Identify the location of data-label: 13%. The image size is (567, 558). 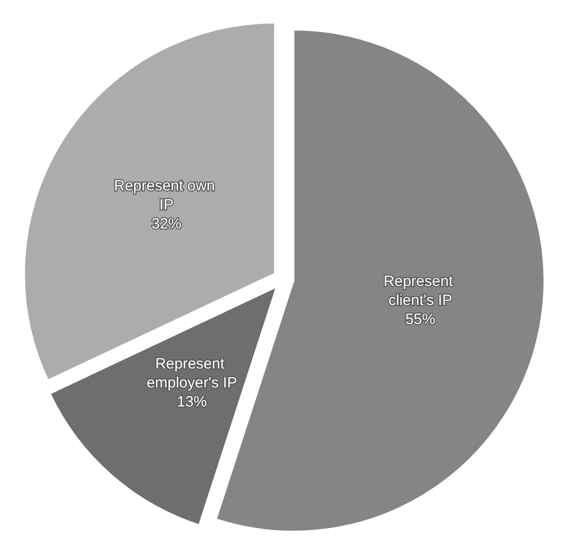
(191, 401).